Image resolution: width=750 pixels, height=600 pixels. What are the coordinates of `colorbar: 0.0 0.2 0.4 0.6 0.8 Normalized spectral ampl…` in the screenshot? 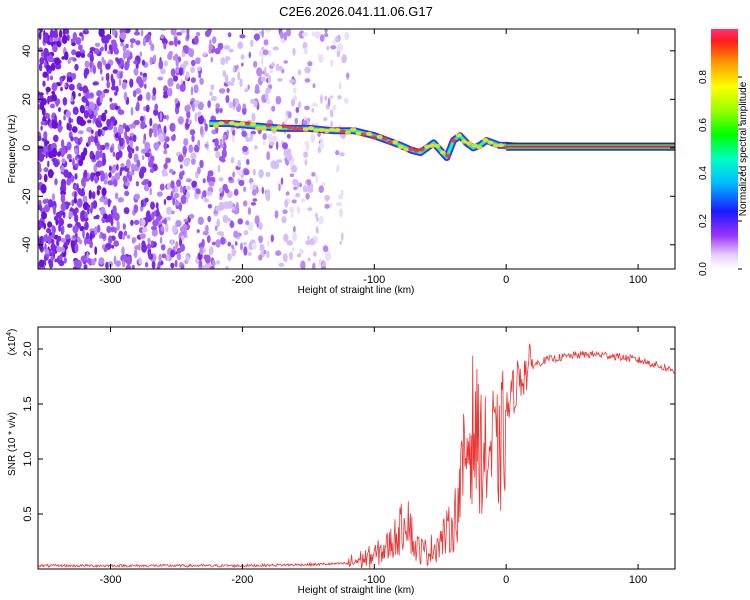 It's located at (723, 152).